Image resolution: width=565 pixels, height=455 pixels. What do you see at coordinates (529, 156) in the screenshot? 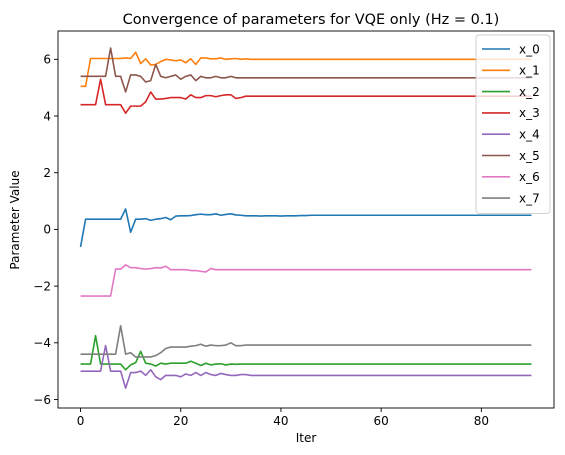
I see `legend-label: x_5` at bounding box center [529, 156].